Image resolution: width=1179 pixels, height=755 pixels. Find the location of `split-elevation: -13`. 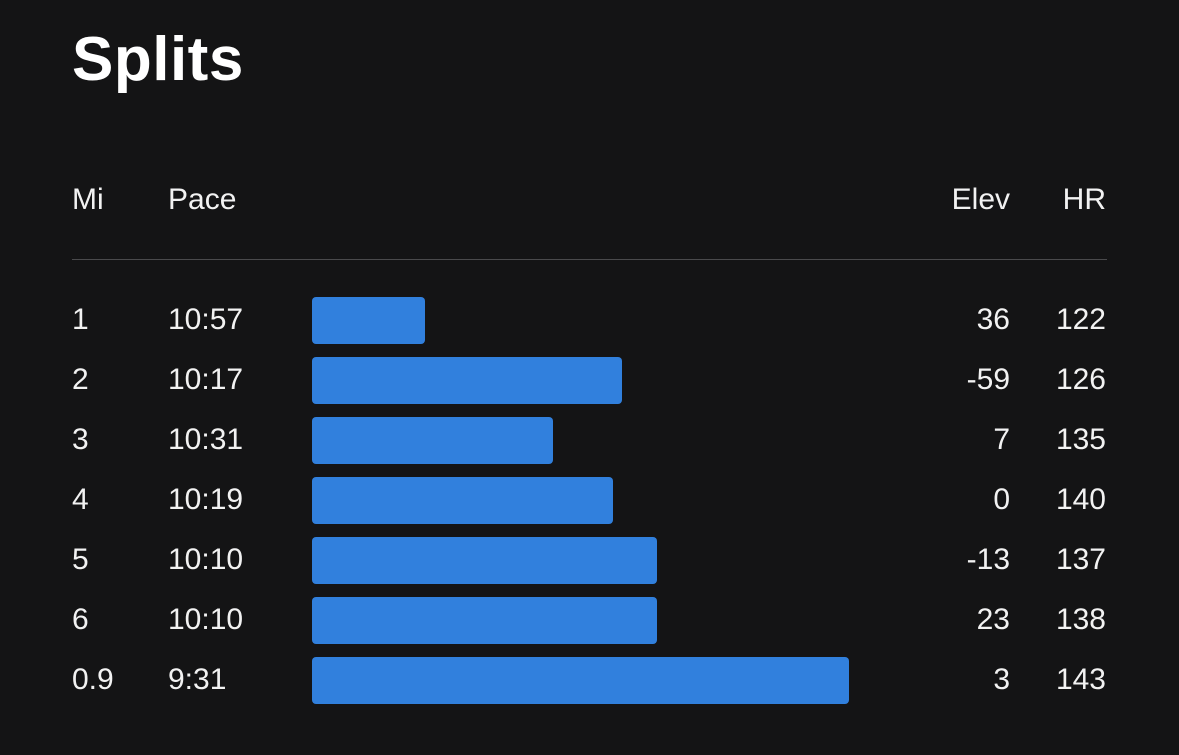

split-elevation: -13 is located at coordinates (988, 559).